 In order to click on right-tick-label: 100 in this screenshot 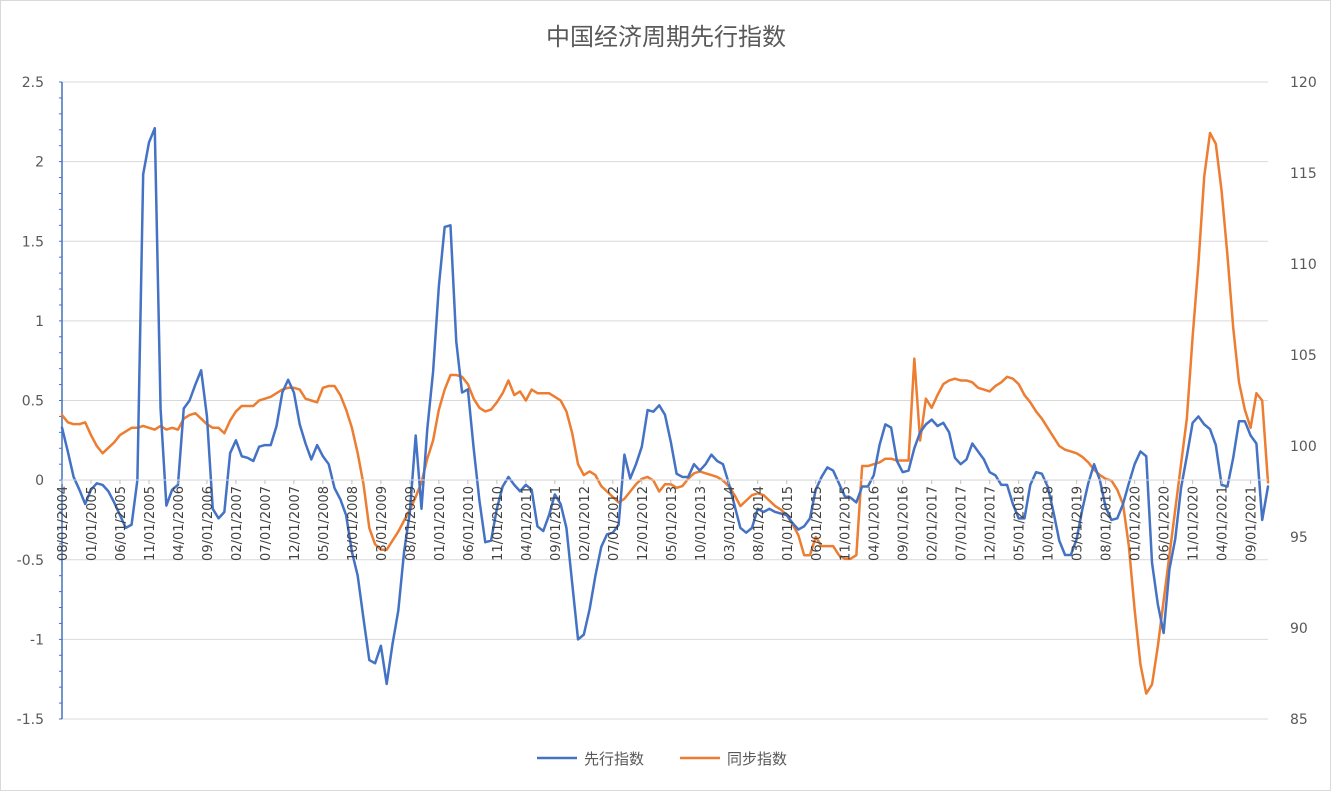, I will do `click(1303, 447)`.